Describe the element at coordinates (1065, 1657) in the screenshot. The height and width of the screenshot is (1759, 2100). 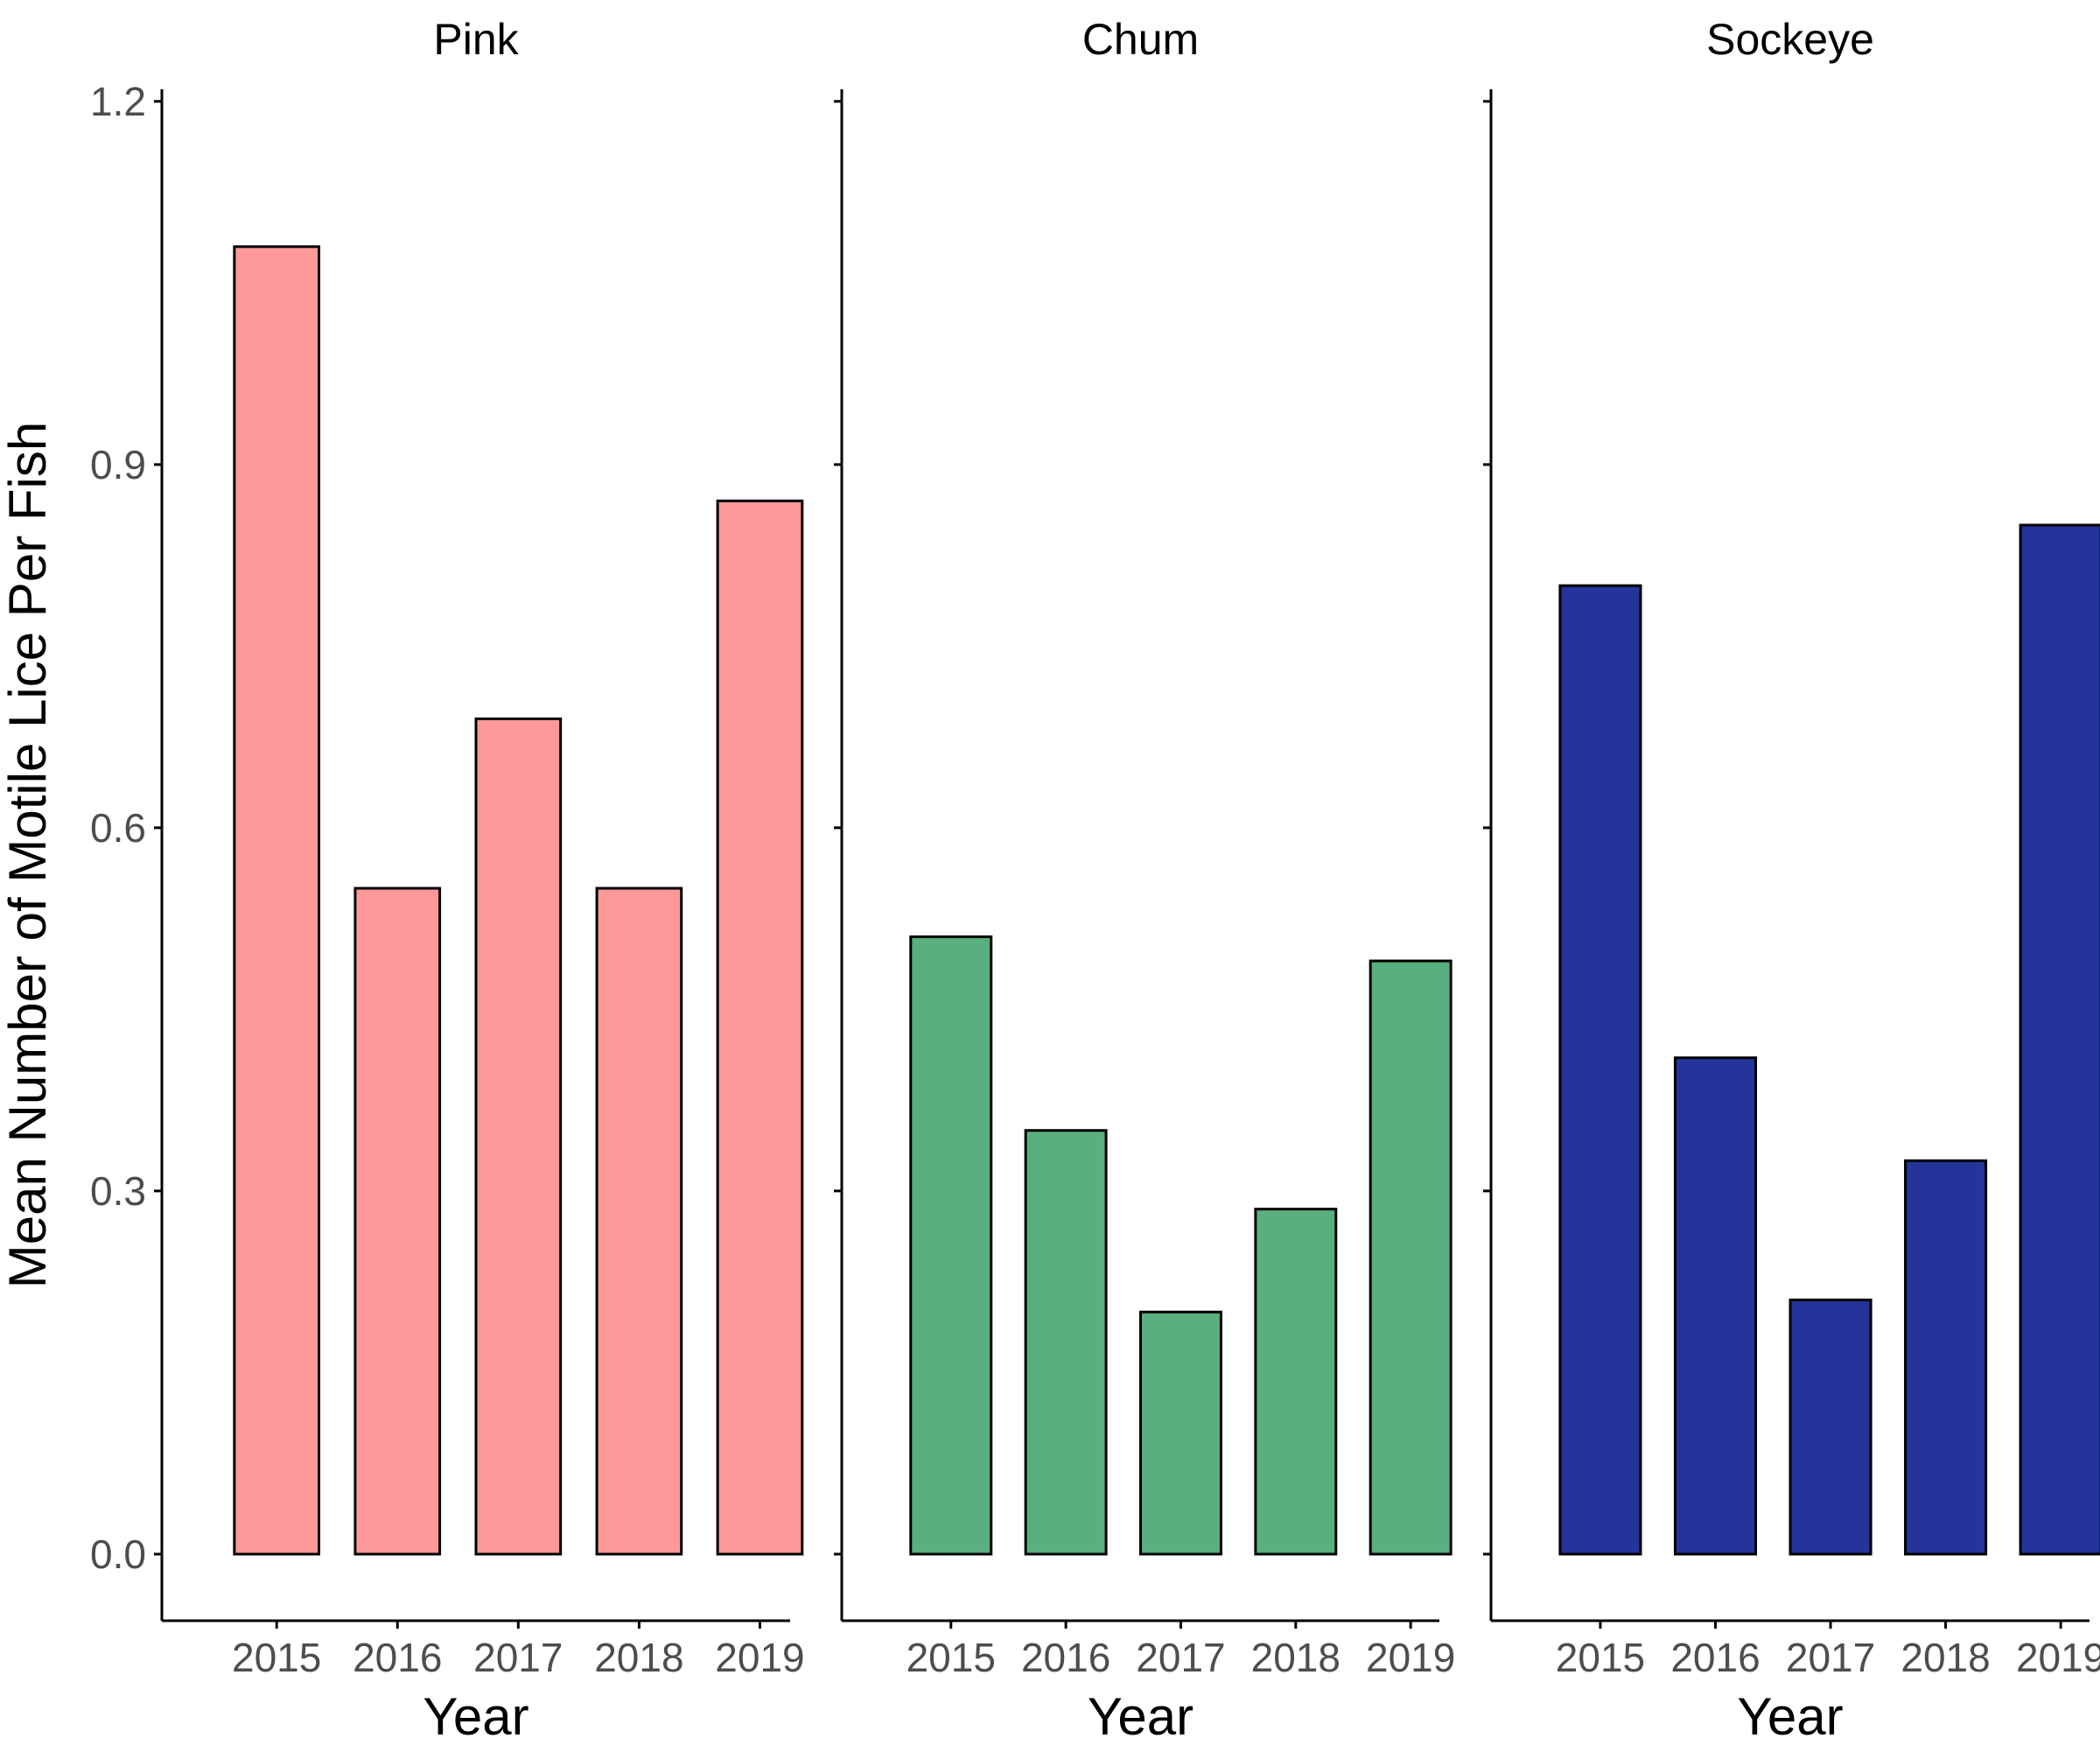
I see `x-tick-label-chum-2016: 2016` at that location.